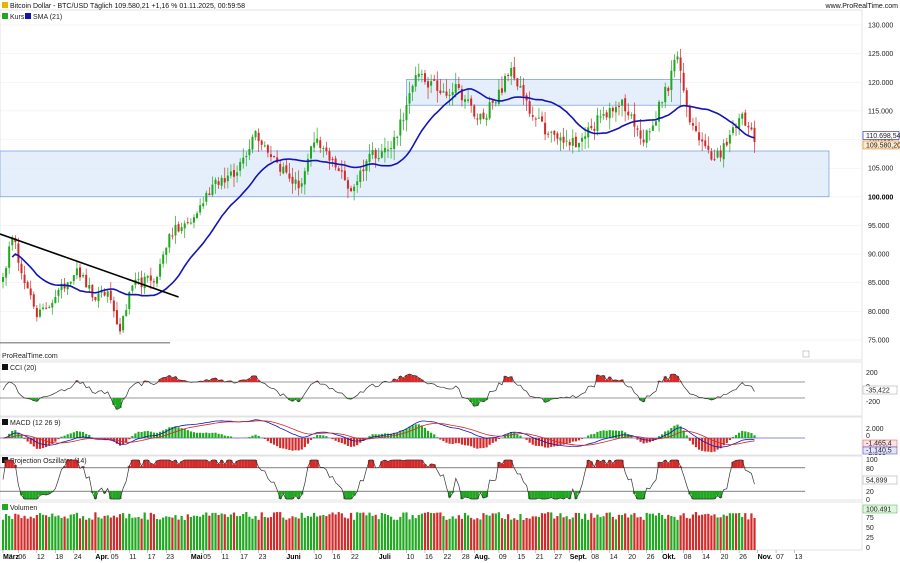  I want to click on y-tick-label: 85.000, so click(879, 283).